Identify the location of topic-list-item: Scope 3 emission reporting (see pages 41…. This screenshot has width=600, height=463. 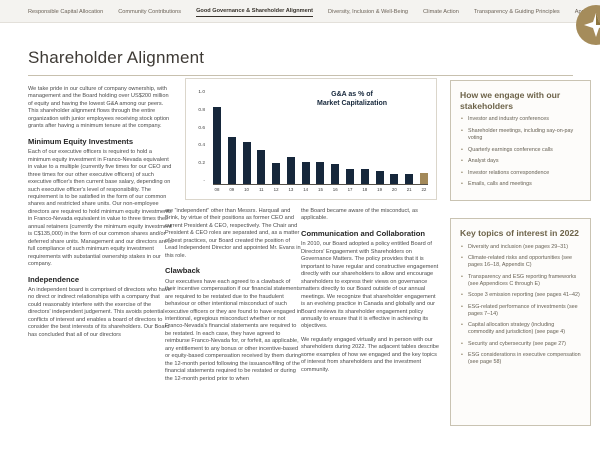
(520, 295).